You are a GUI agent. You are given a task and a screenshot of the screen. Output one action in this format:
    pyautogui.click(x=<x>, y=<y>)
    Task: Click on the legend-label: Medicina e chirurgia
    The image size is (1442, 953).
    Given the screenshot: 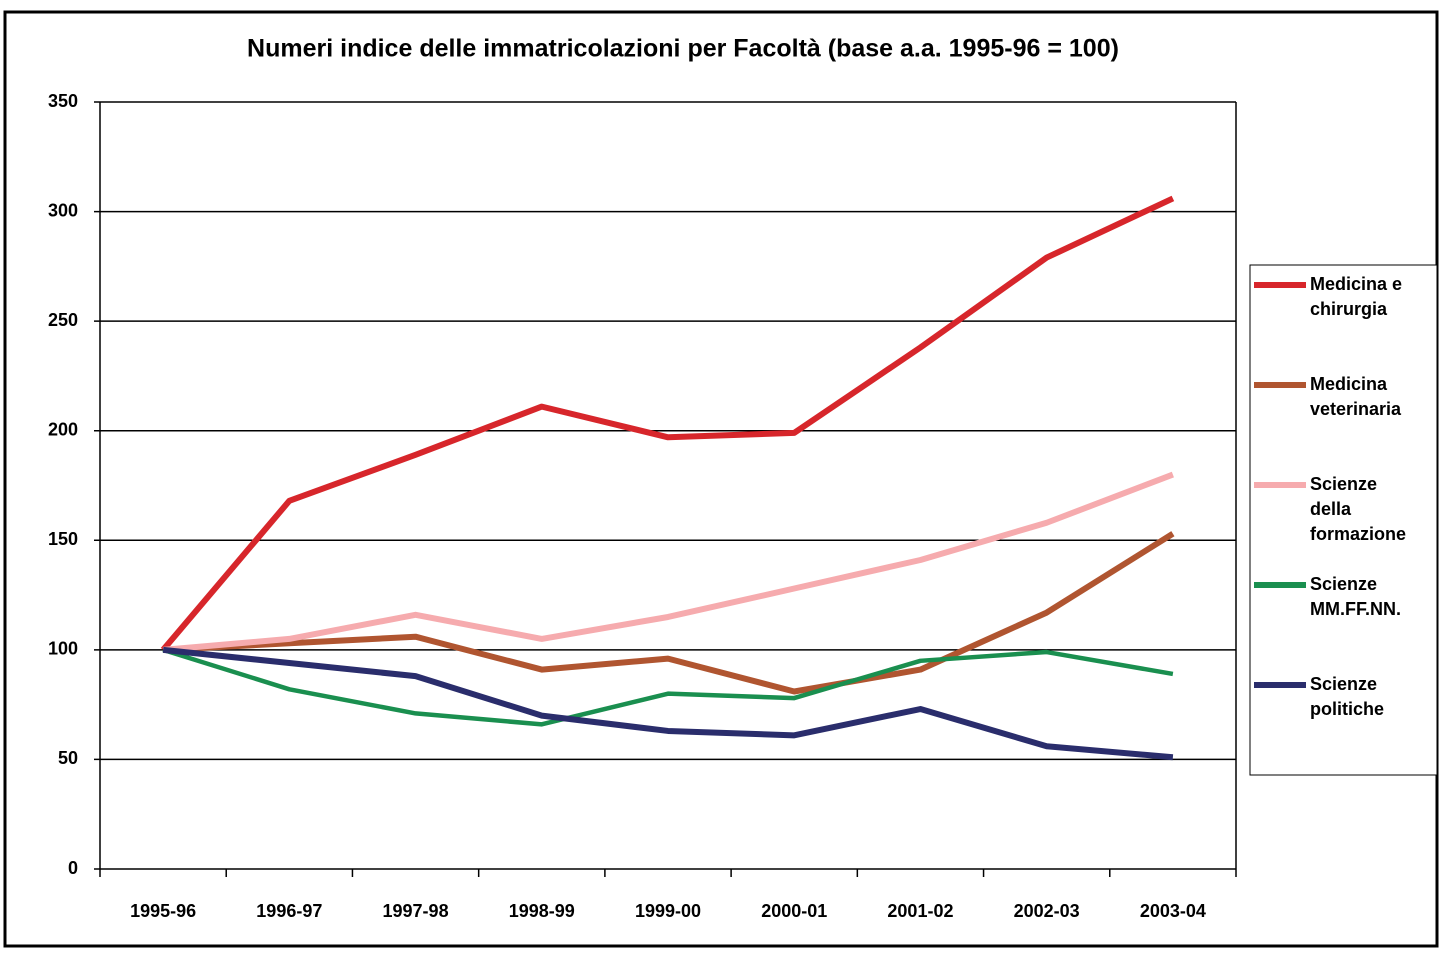 What is the action you would take?
    pyautogui.click(x=1356, y=296)
    